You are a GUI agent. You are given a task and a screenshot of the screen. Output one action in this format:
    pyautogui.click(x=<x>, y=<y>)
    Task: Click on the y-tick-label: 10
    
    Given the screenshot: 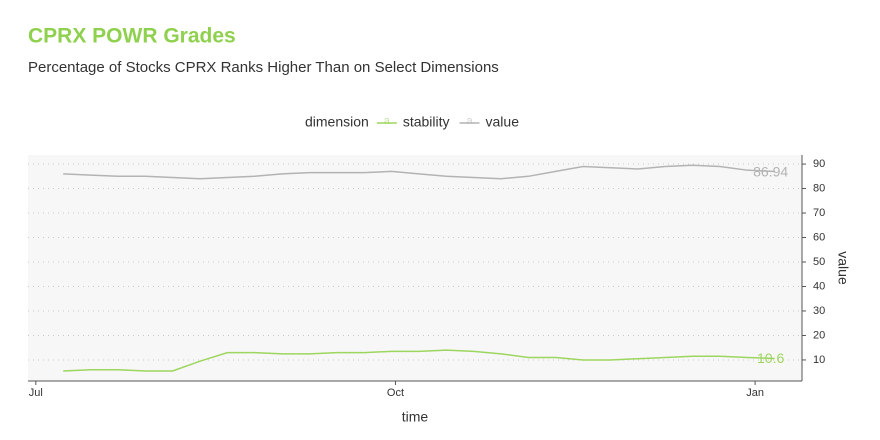 What is the action you would take?
    pyautogui.click(x=819, y=360)
    